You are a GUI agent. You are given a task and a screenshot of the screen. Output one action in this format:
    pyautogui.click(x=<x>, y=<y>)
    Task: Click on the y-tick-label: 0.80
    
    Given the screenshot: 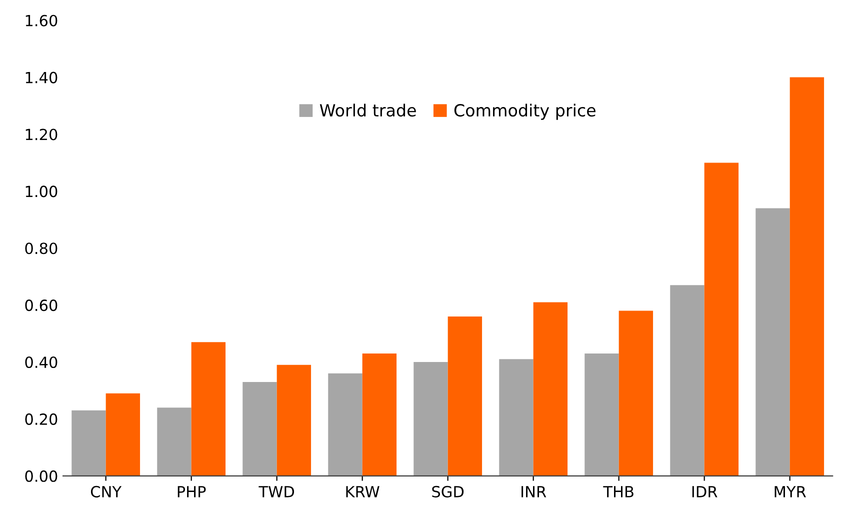 What is the action you would take?
    pyautogui.click(x=41, y=248)
    